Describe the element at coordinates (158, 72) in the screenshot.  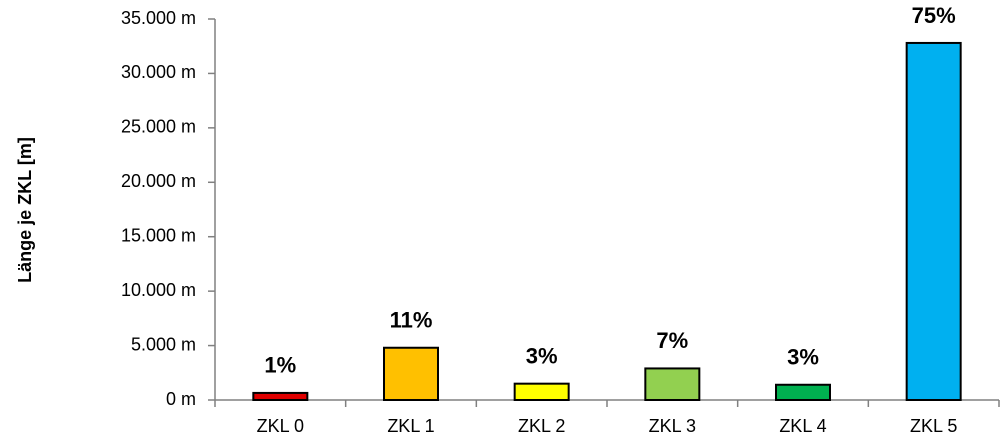
I see `y-tick-label: 30.000 m` at that location.